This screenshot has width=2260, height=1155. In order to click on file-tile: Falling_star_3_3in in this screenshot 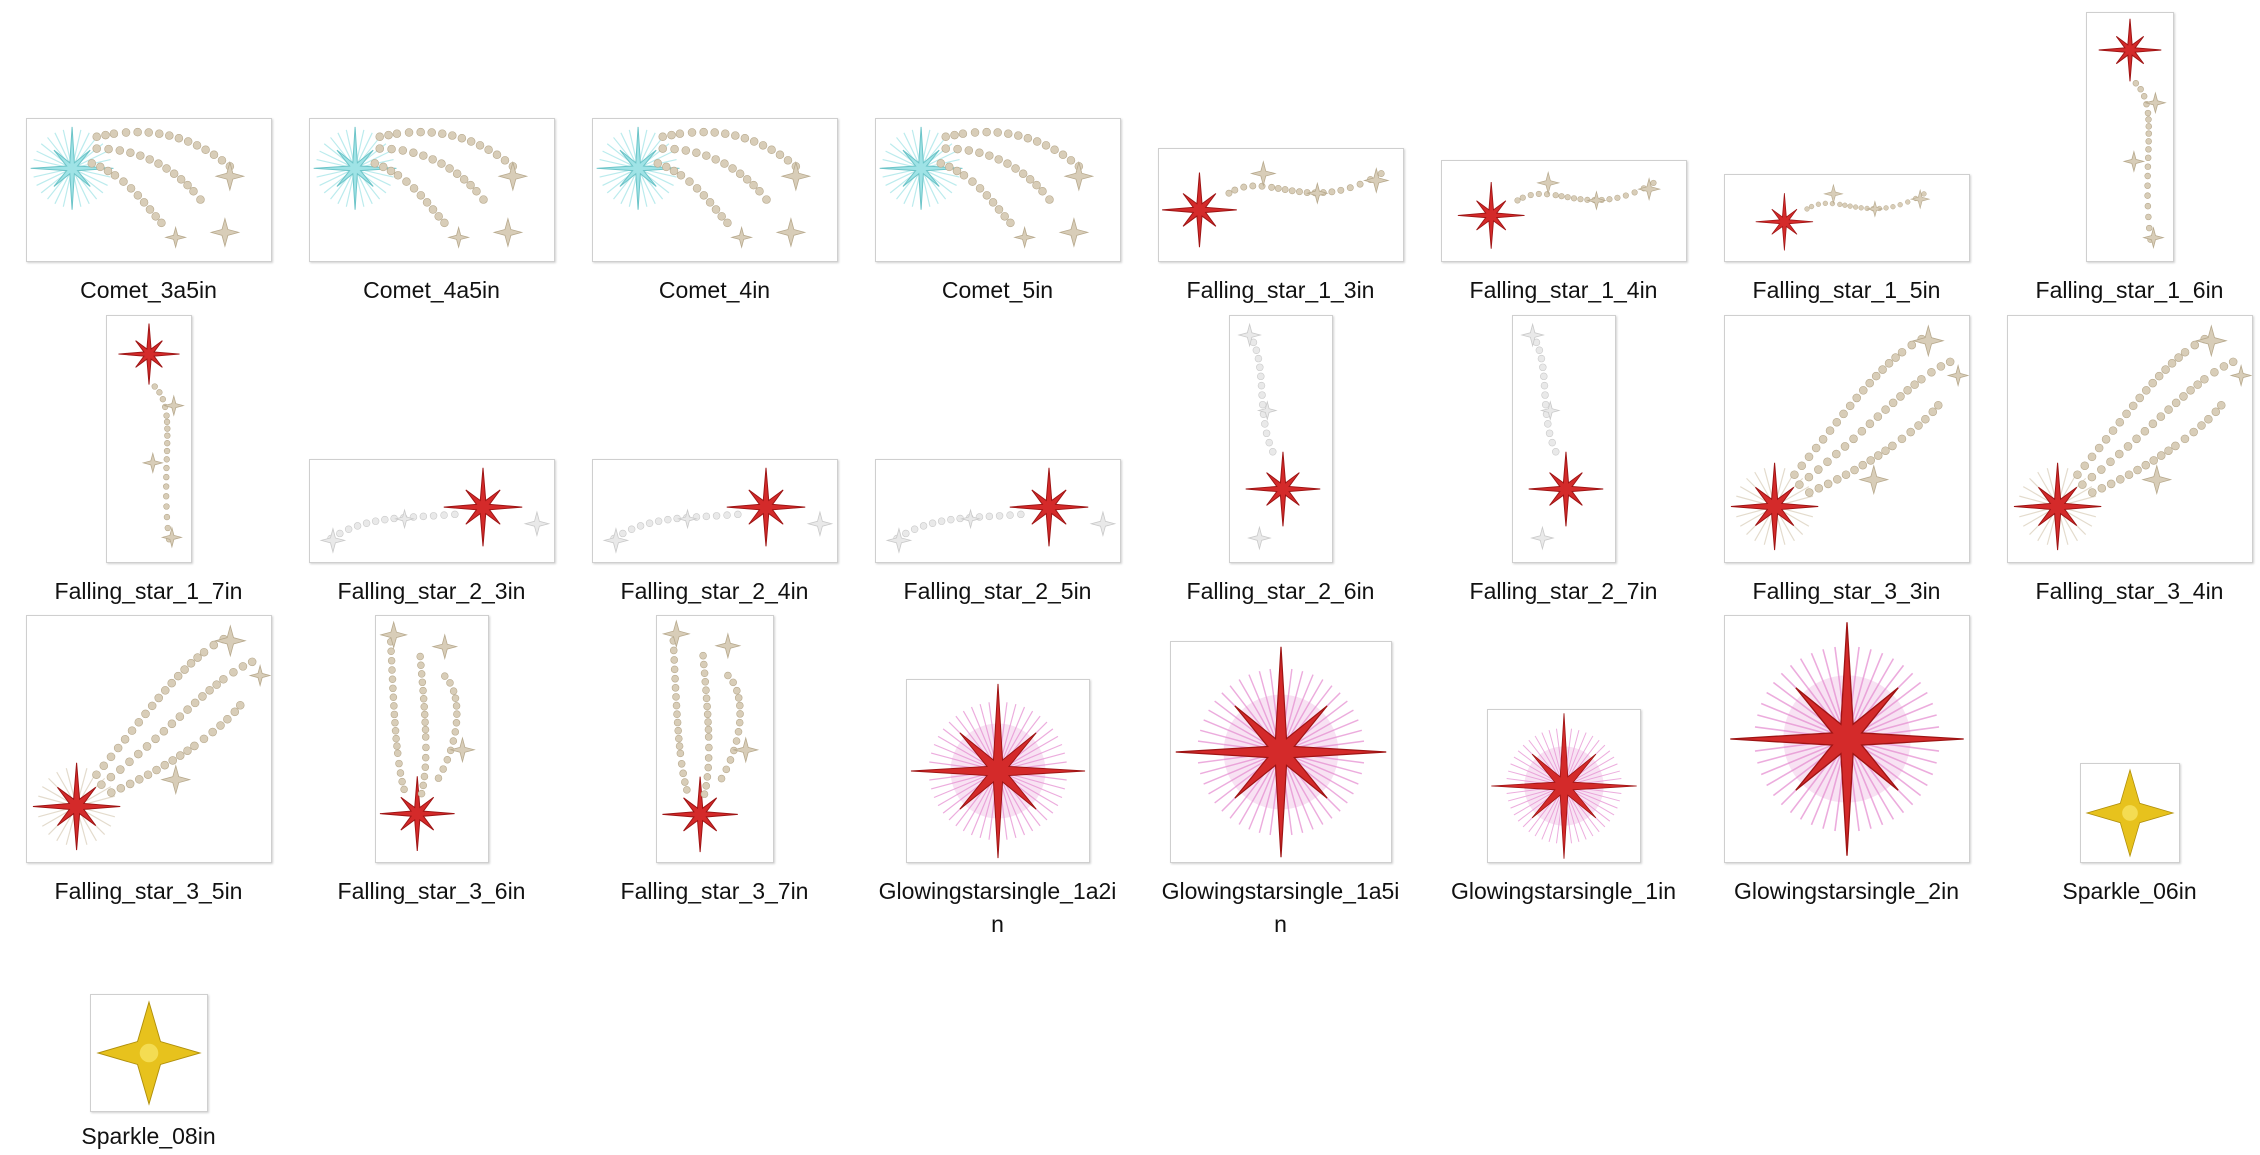, I will do `click(1846, 461)`.